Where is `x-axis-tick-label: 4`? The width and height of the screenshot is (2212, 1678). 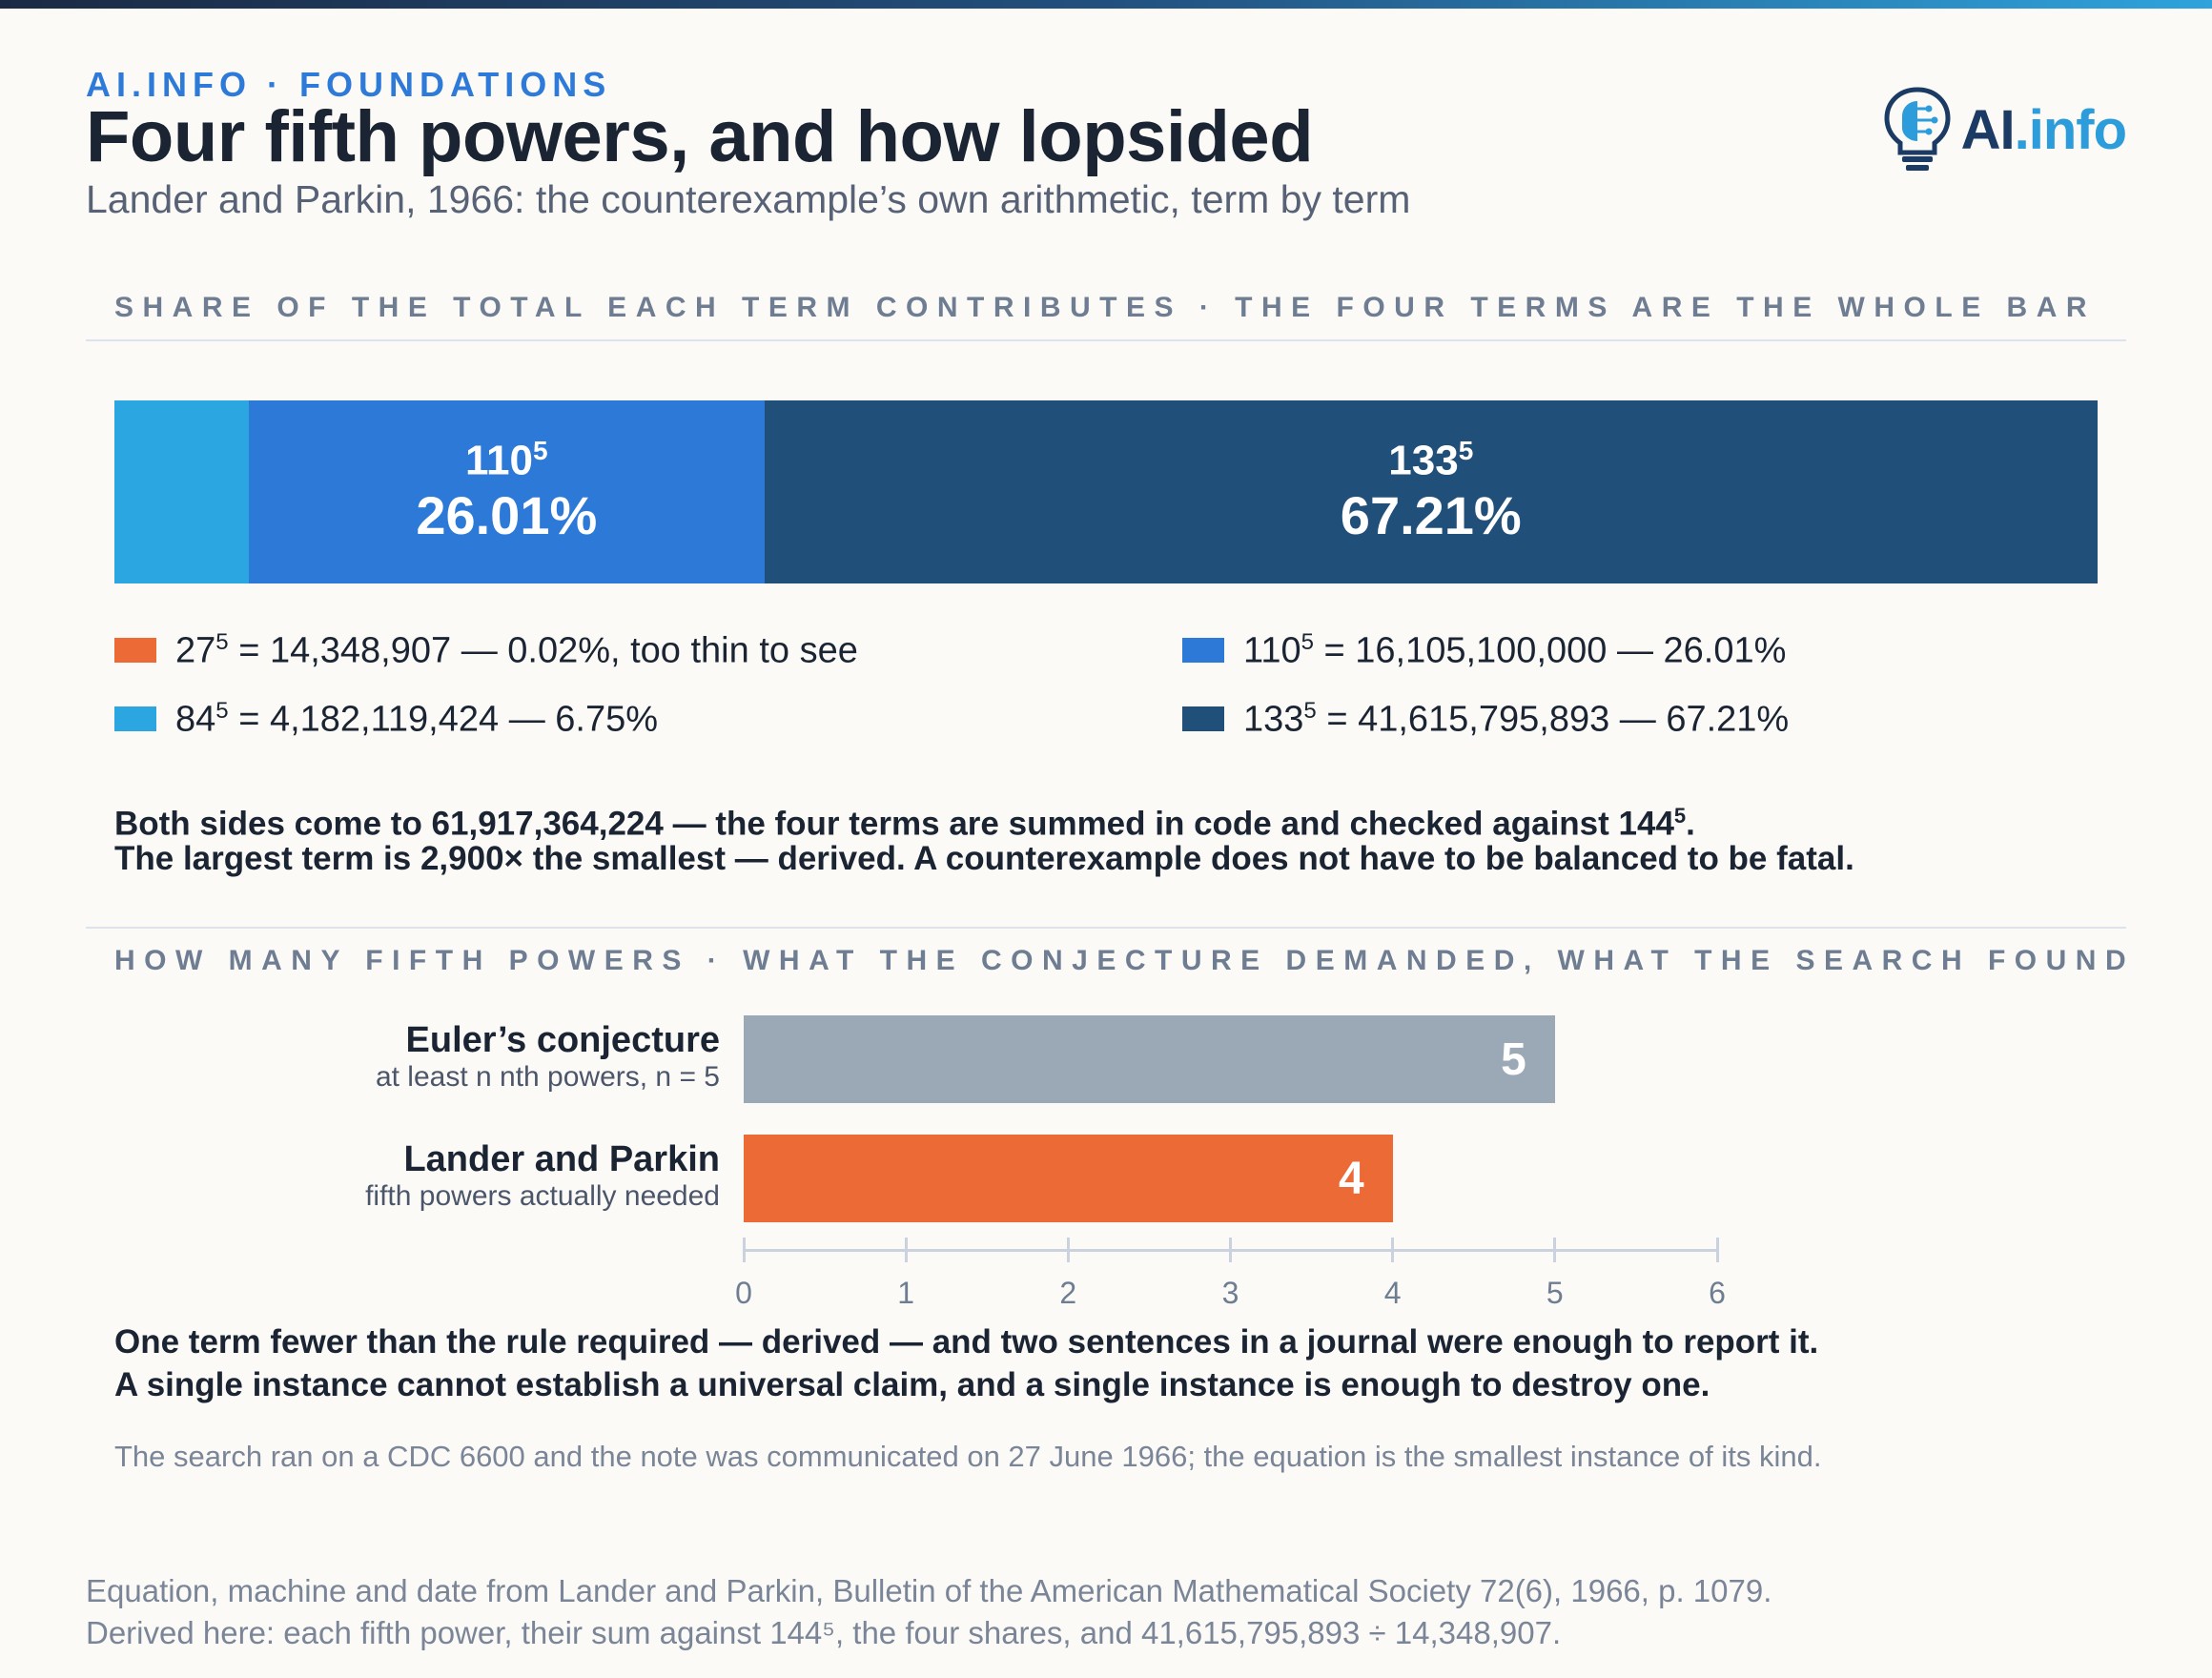 x-axis-tick-label: 4 is located at coordinates (1392, 1293).